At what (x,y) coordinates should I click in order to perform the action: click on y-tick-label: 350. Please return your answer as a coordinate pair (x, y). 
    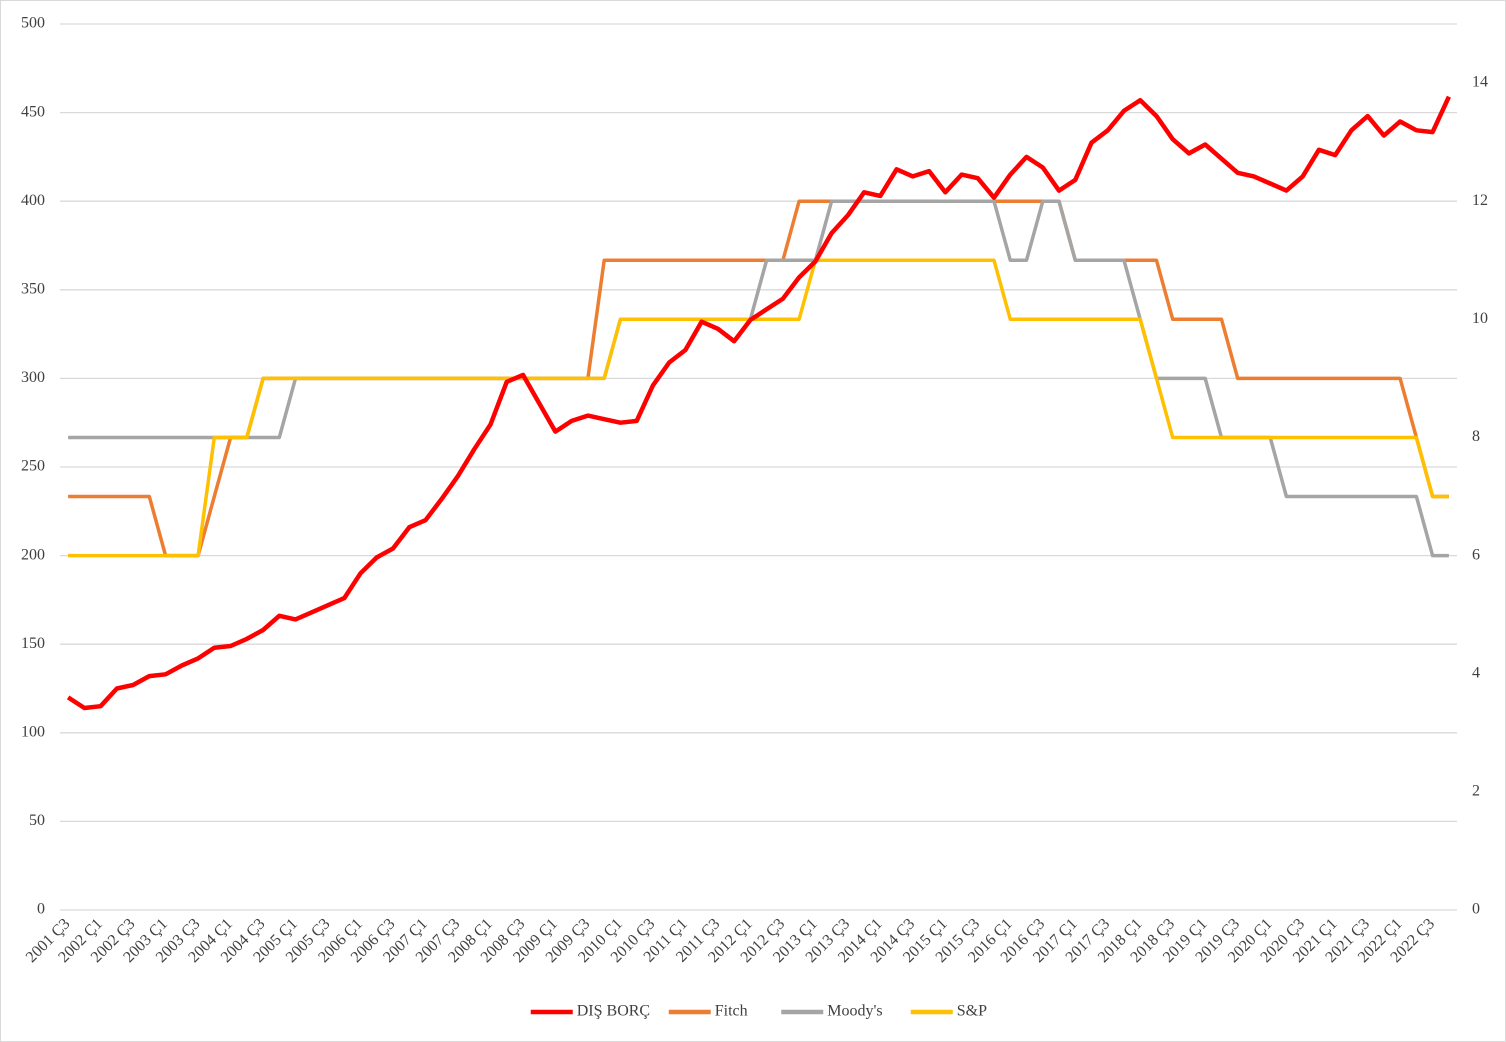
    Looking at the image, I should click on (33, 288).